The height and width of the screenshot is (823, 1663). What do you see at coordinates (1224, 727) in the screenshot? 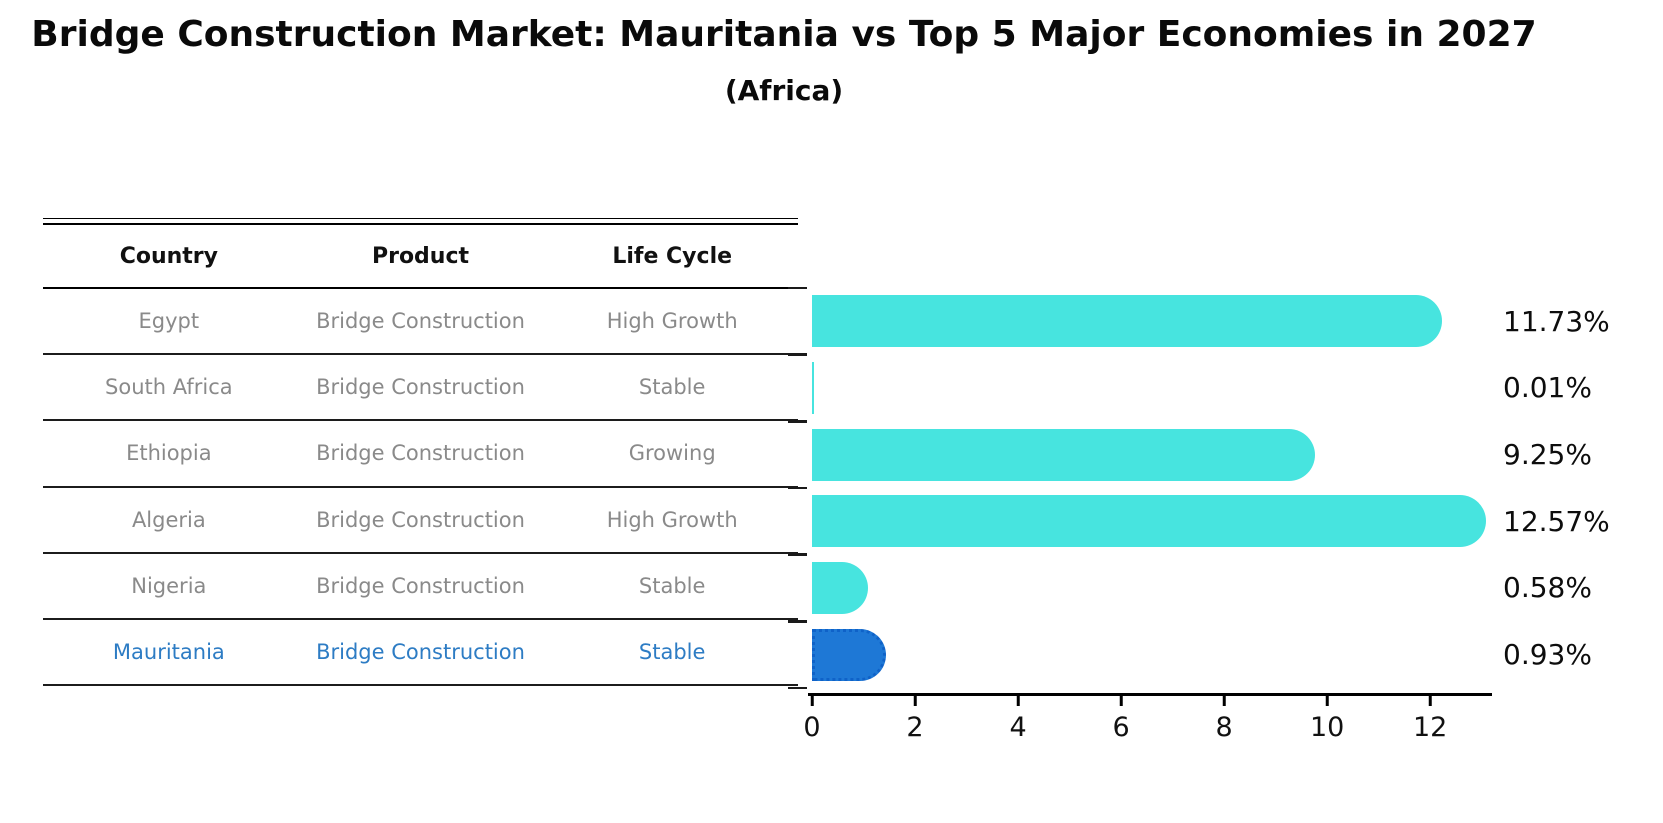
I see `x-axis-tick-label: 8` at bounding box center [1224, 727].